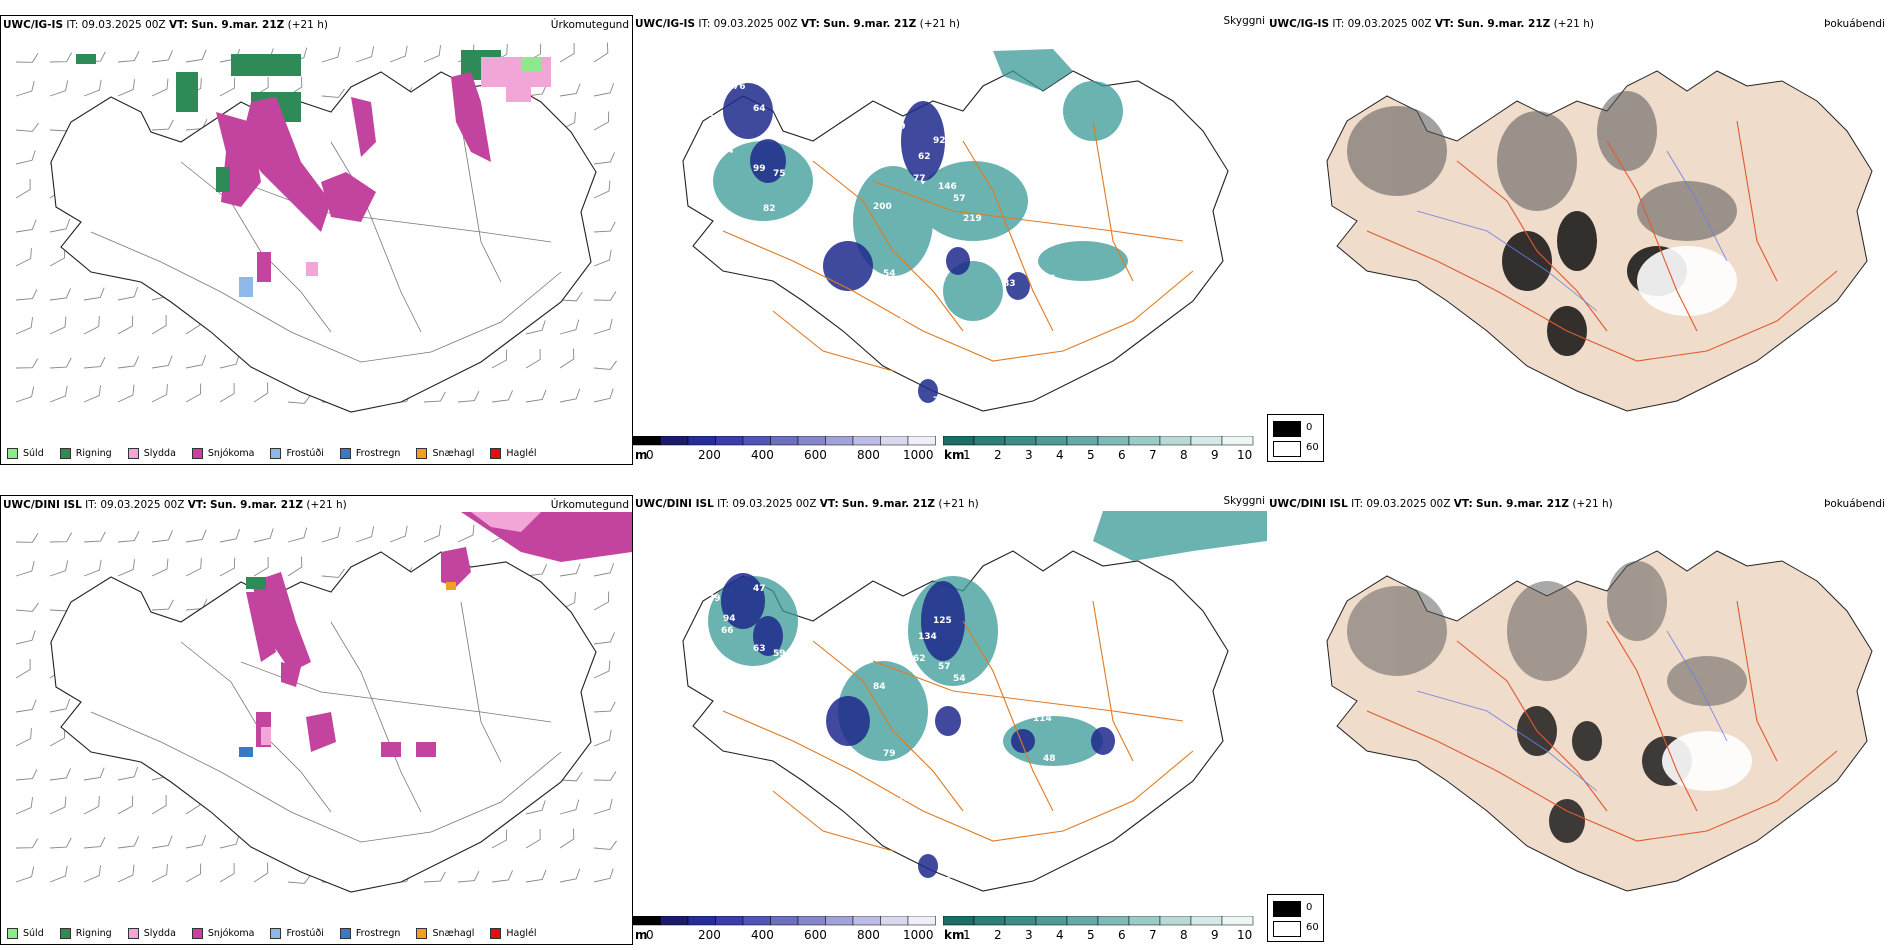 The image size is (1900, 950). I want to click on cloud-base-label: 64, so click(759, 109).